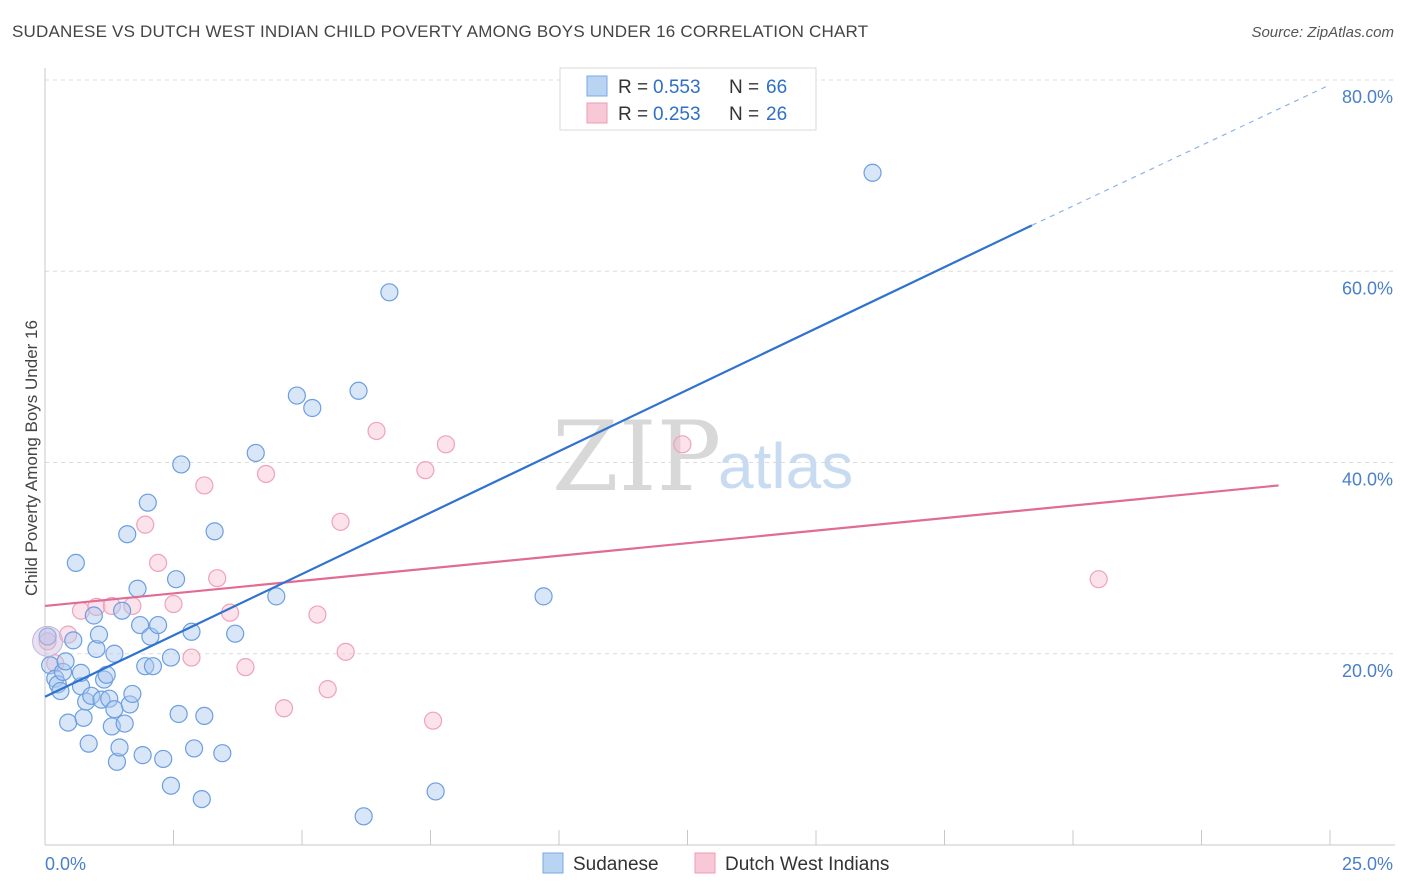 This screenshot has width=1406, height=892. I want to click on bottom-legend-swatch-dutch, so click(705, 863).